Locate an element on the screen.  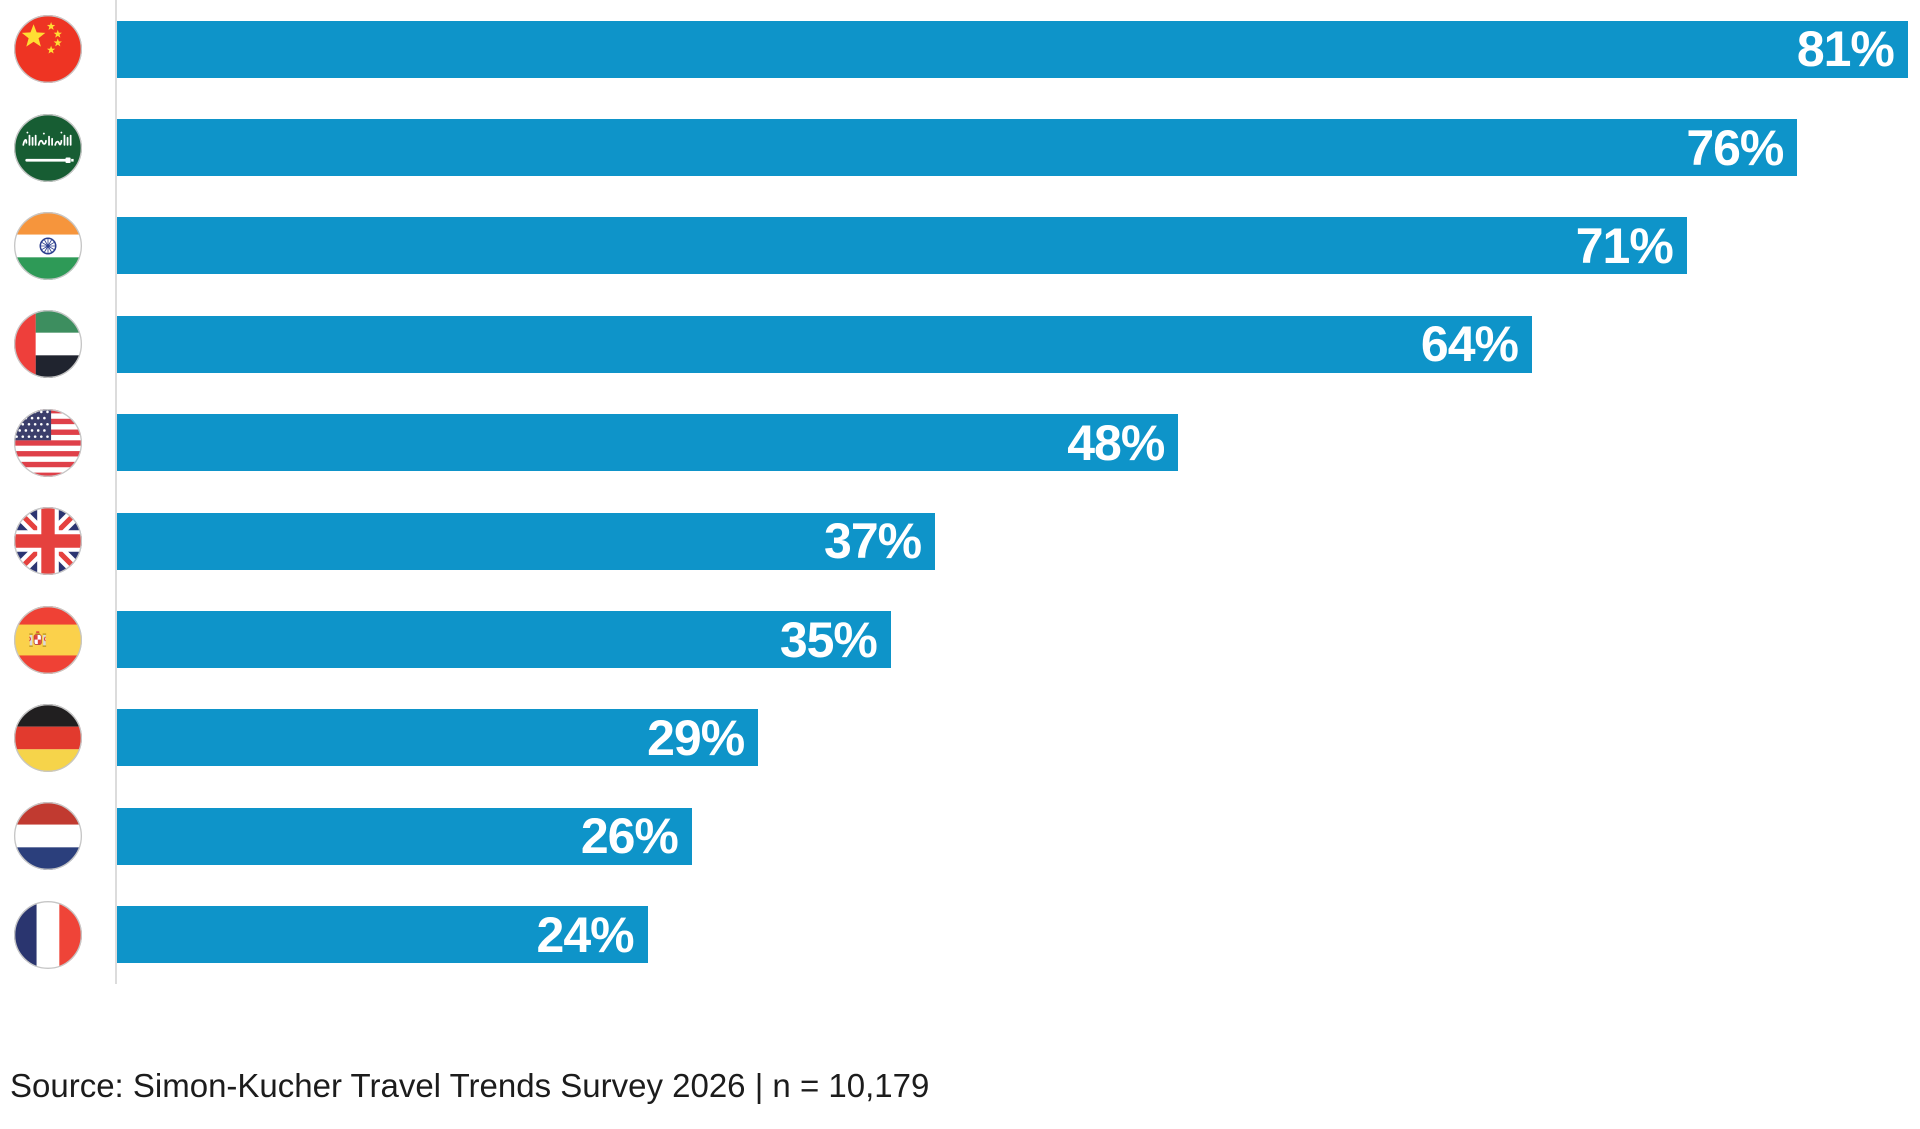
bar-value-label: 35% is located at coordinates (828, 639).